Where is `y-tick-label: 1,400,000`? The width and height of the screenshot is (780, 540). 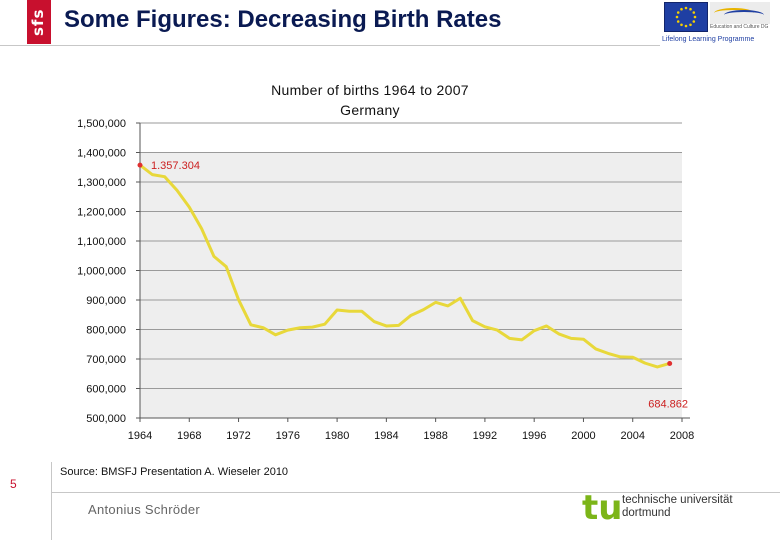 y-tick-label: 1,400,000 is located at coordinates (101, 154).